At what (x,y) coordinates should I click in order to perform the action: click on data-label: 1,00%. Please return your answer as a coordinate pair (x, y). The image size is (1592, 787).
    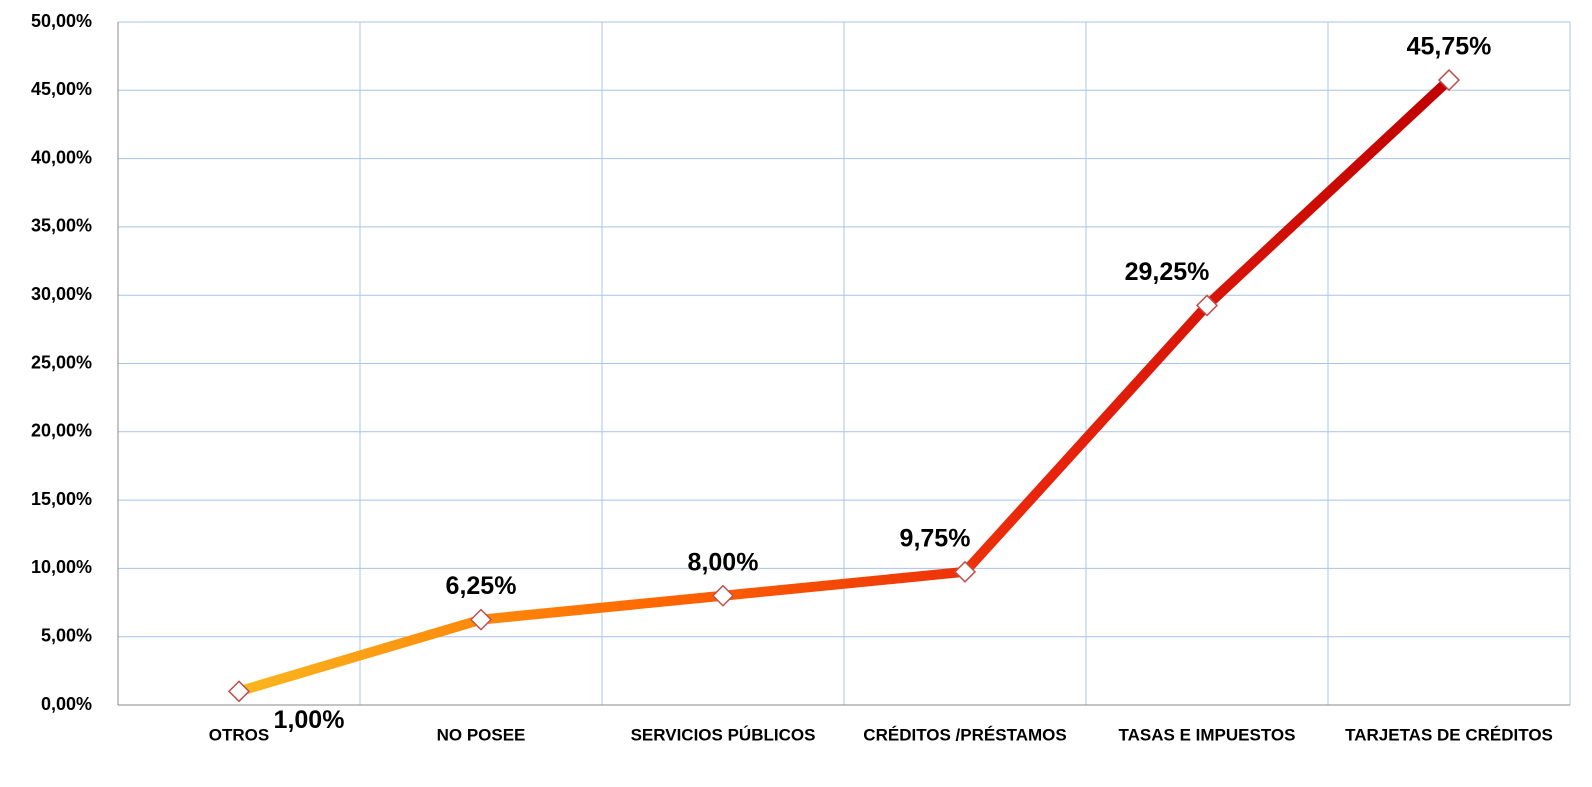
    Looking at the image, I should click on (309, 720).